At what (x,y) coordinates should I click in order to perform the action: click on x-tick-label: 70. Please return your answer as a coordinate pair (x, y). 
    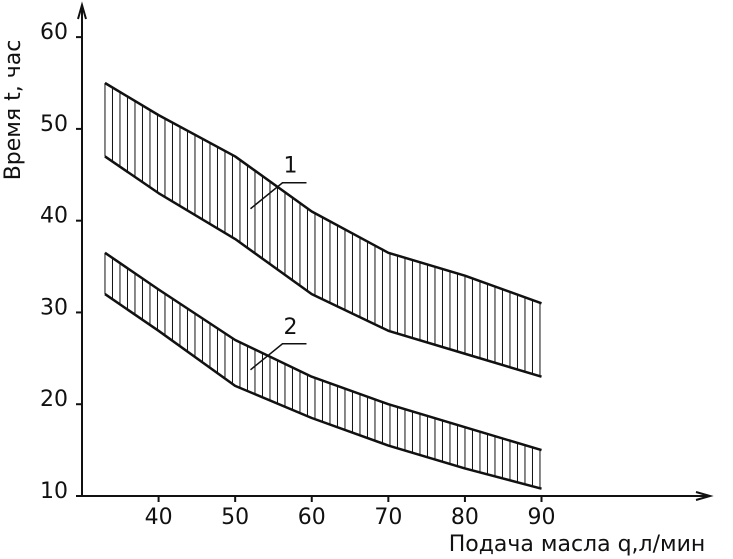
    Looking at the image, I should click on (388, 517).